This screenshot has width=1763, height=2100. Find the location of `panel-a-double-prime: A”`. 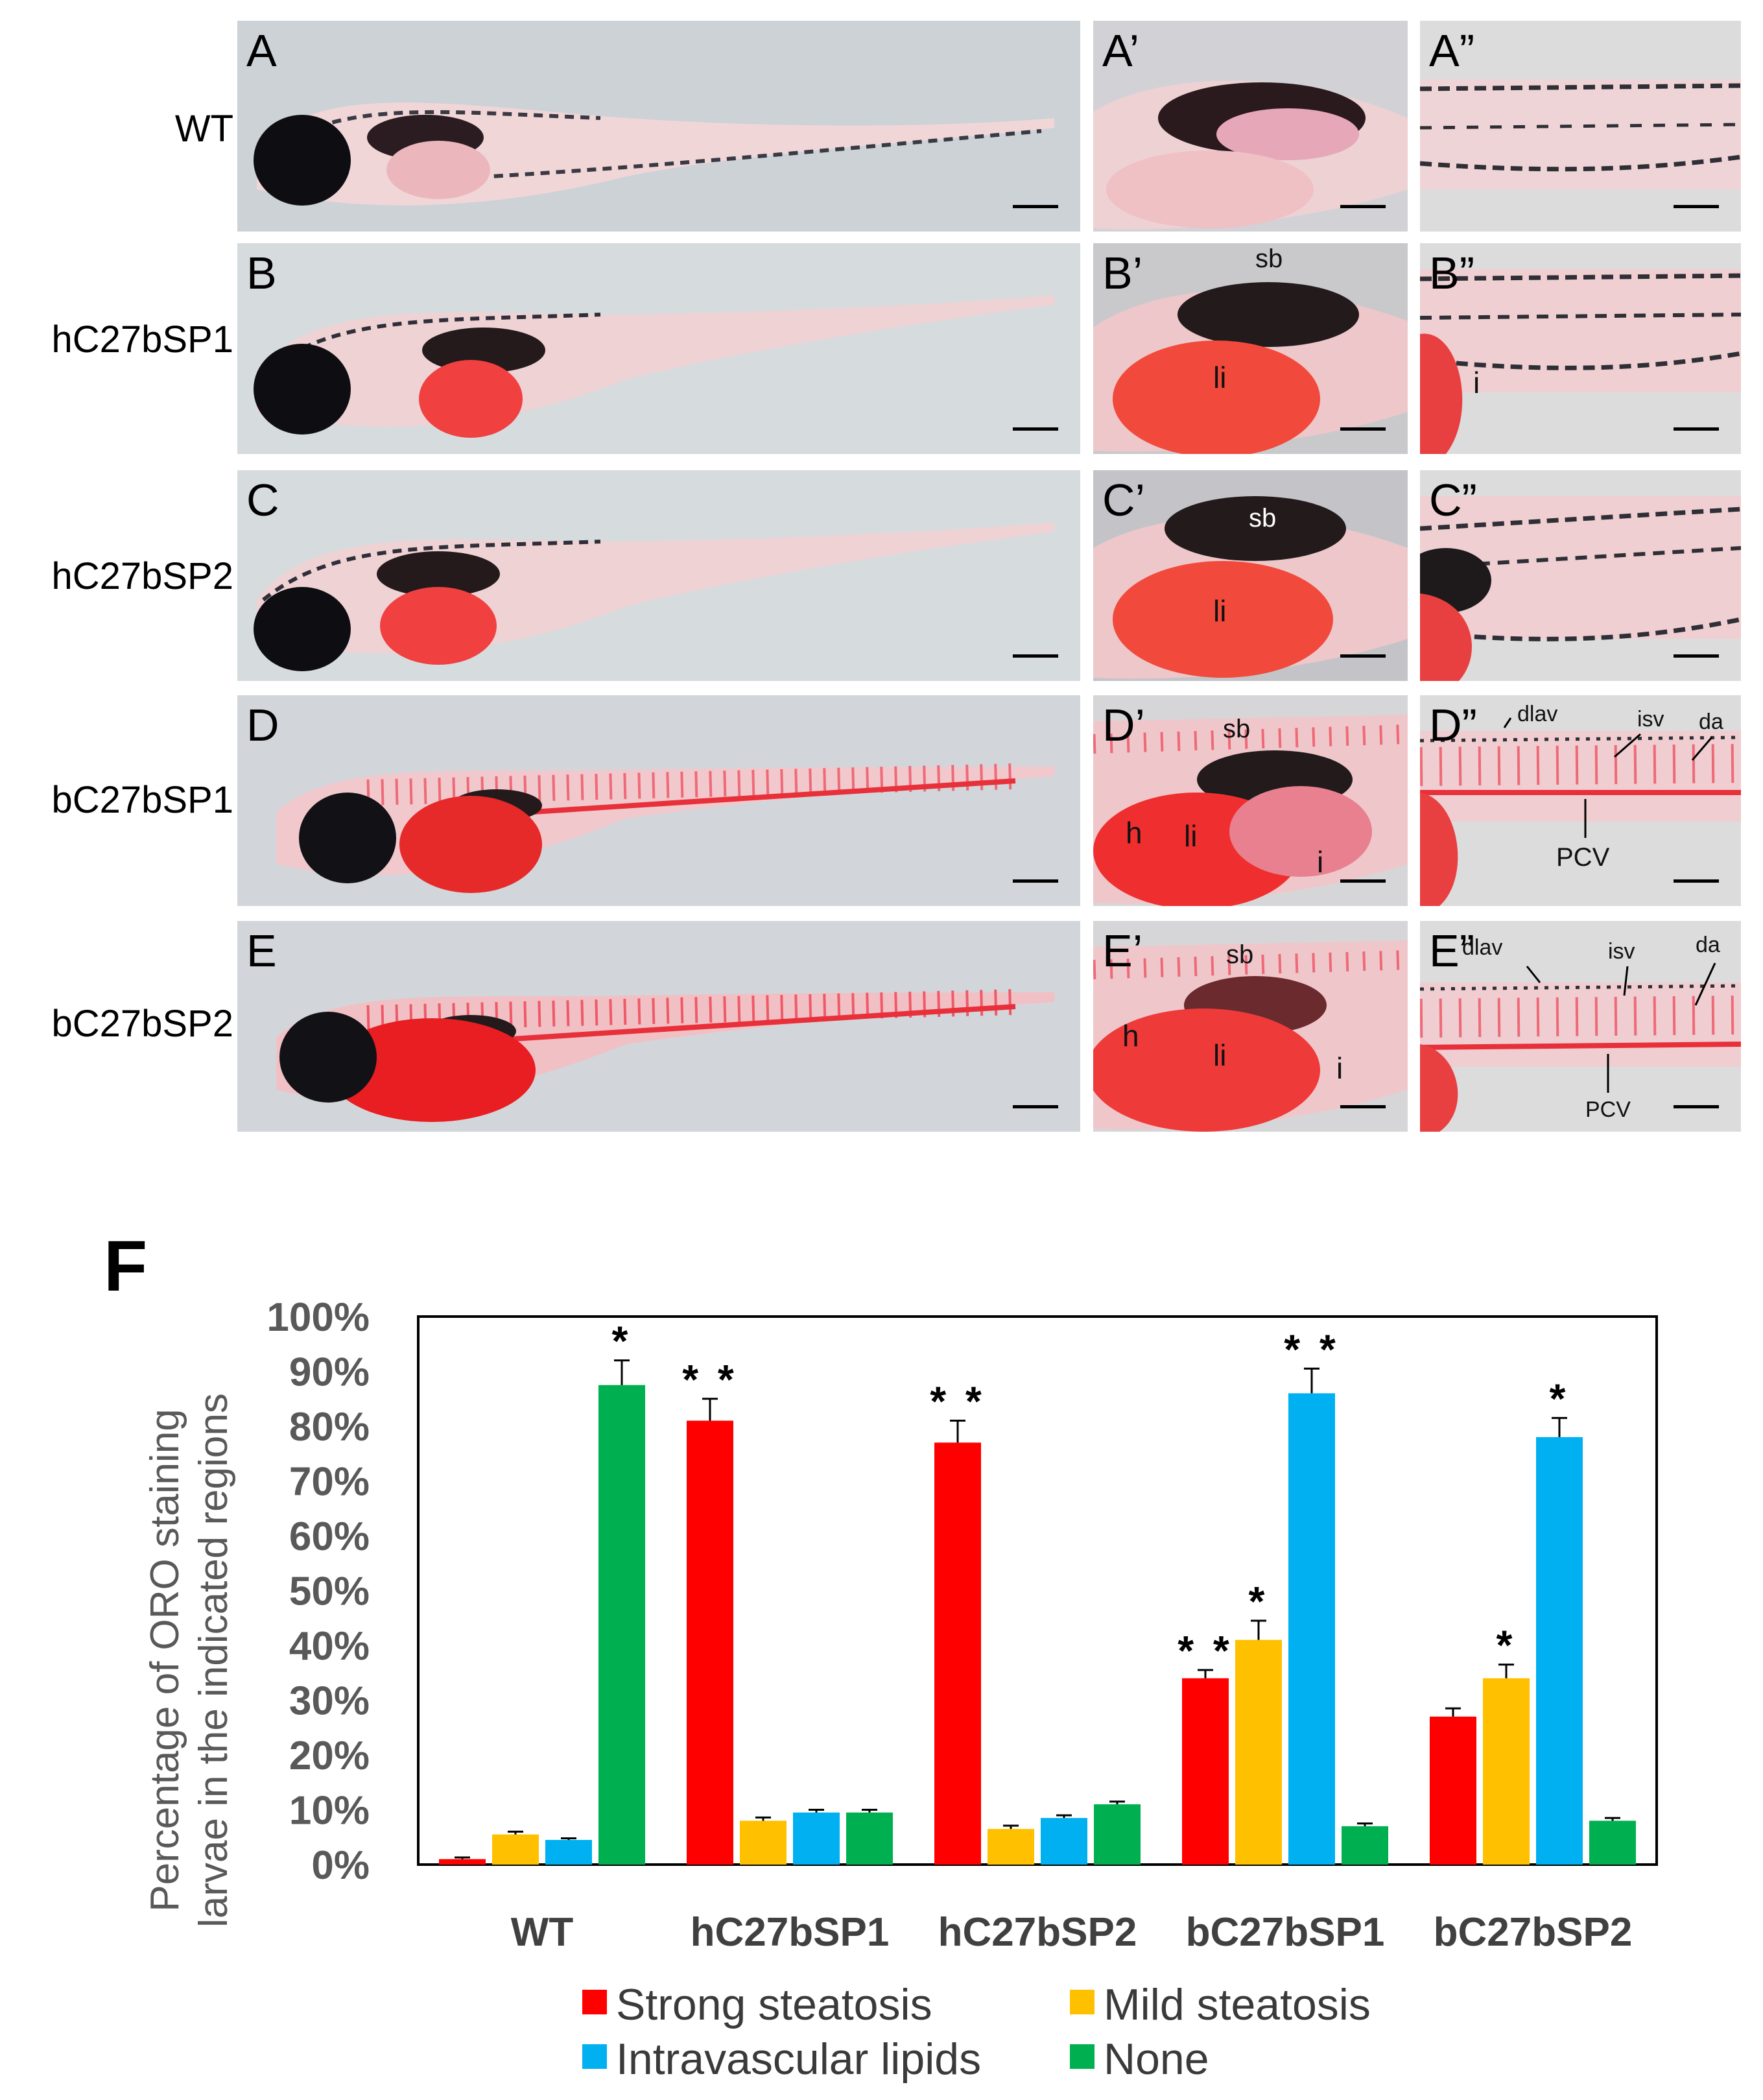

panel-a-double-prime: A” is located at coordinates (1580, 126).